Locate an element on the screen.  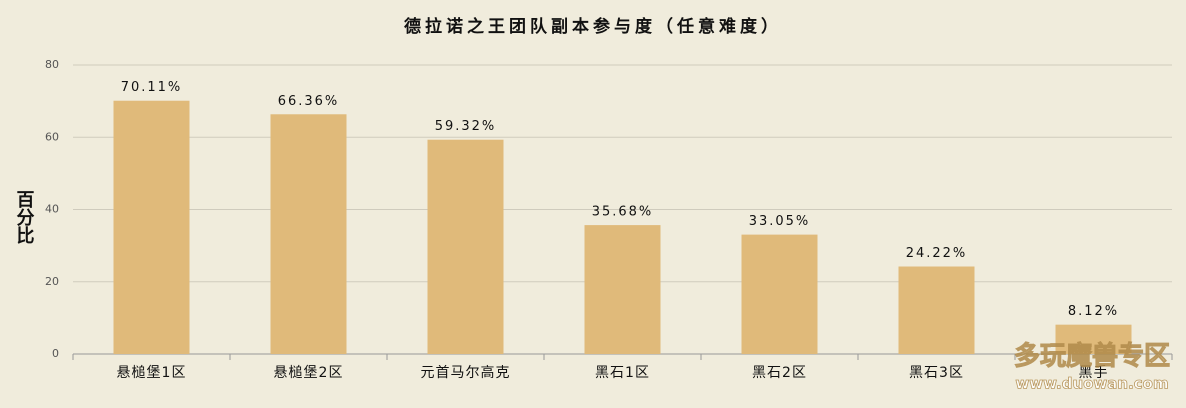
y-tick-label: 40 is located at coordinates (52, 209).